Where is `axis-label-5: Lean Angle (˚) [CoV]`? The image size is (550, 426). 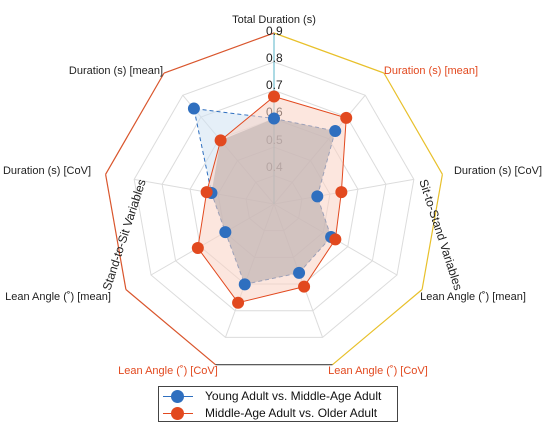 axis-label-5: Lean Angle (˚) [CoV] is located at coordinates (168, 371).